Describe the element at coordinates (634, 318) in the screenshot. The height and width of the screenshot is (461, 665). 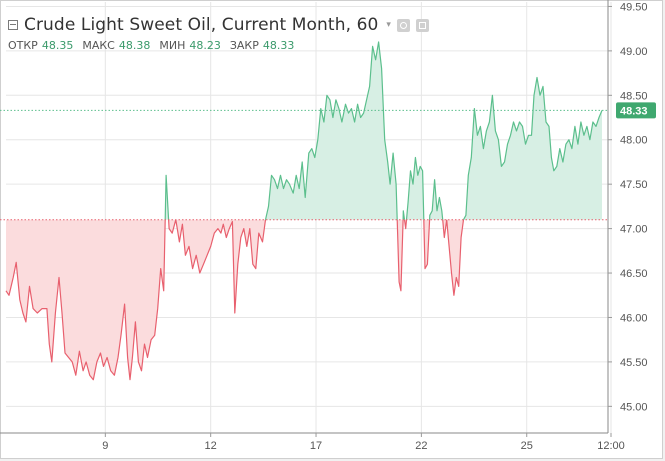
I see `y-tick-label: 46.00` at that location.